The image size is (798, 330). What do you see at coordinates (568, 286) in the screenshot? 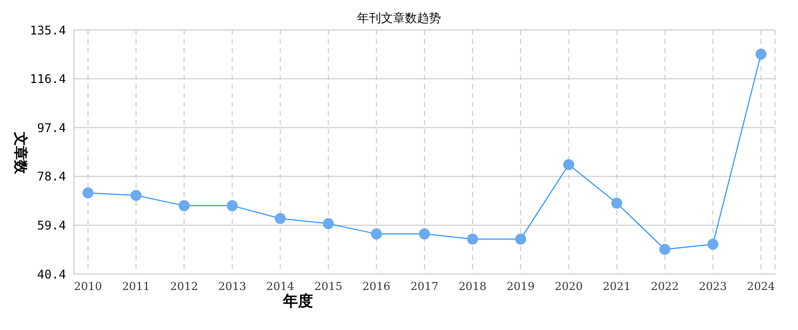
I see `x-tick-label: 2020` at bounding box center [568, 286].